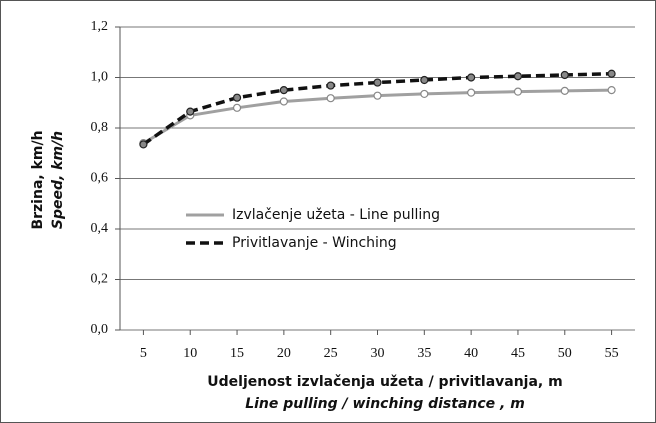 Image resolution: width=656 pixels, height=423 pixels. I want to click on y-tick-label: 0,4, so click(100, 228).